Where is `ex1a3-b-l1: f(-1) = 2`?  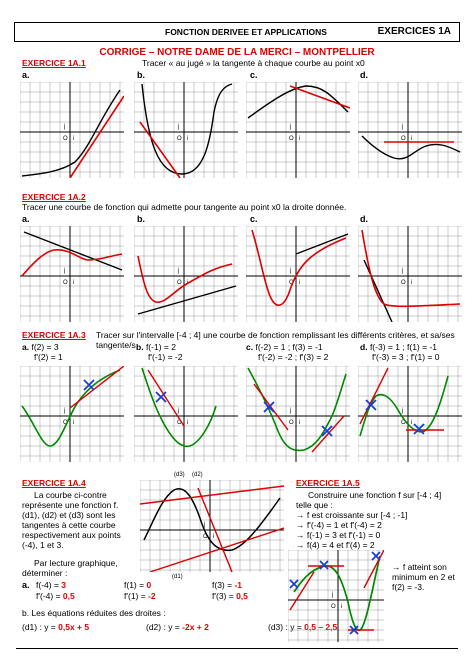
ex1a3-b-l1: f(-1) = 2 is located at coordinates (160, 347).